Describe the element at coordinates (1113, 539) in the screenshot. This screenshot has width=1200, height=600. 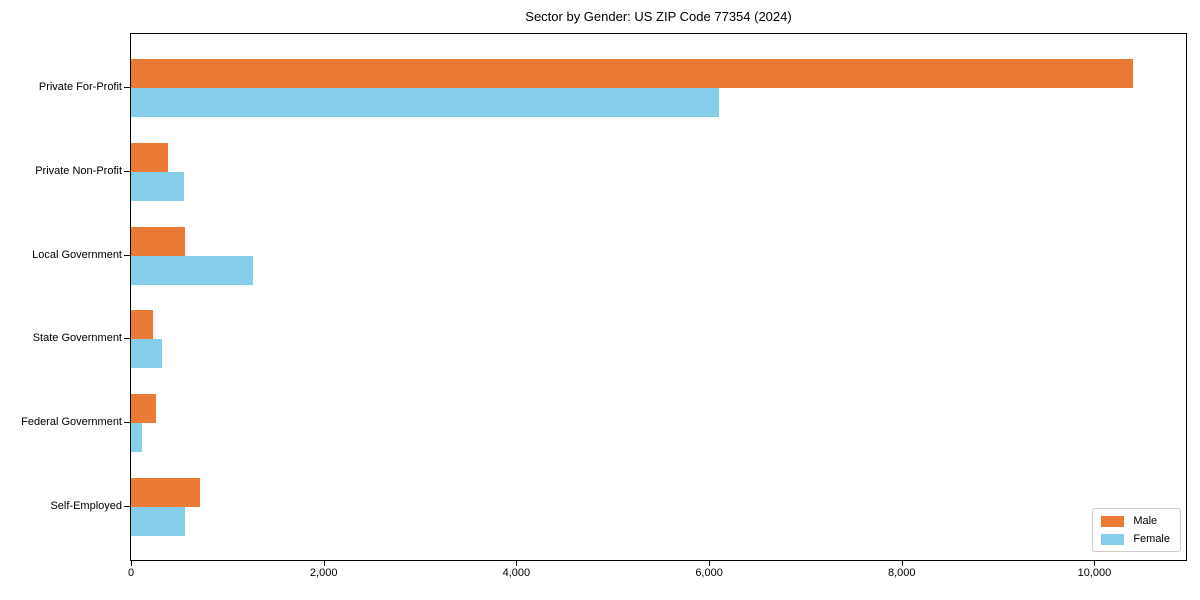
I see `legend-swatch-female` at that location.